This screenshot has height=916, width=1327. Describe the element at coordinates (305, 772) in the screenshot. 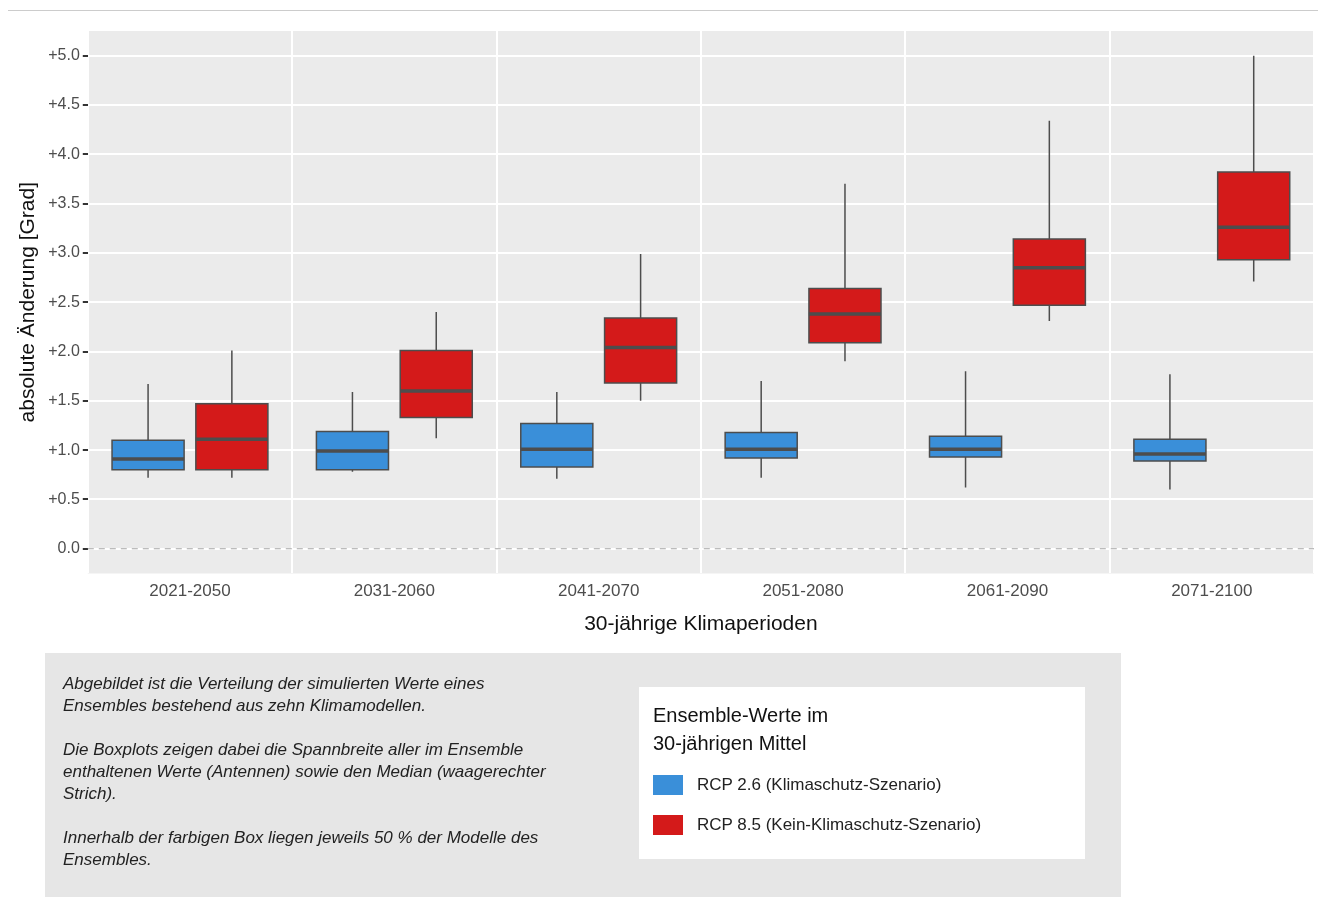

I see `text: Die Boxplots zeigen dabei die Spannbreite aller im Ensemble enthaltenen Werte (Antennen) sowie den Median (waagerechter Strich).` at that location.